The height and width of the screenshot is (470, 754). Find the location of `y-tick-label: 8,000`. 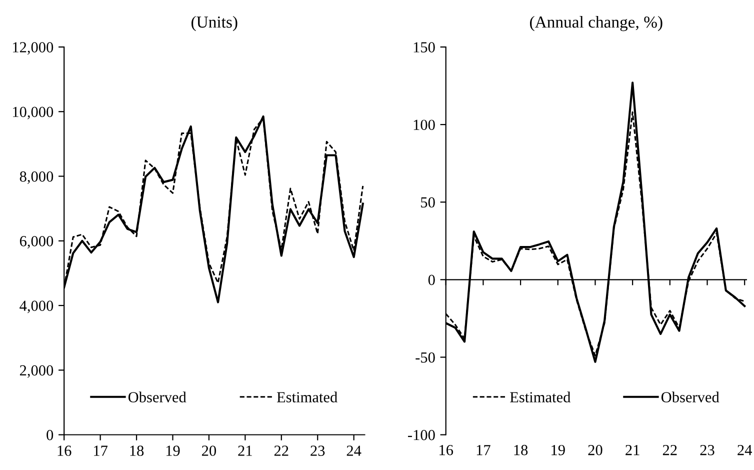

y-tick-label: 8,000 is located at coordinates (37, 177).